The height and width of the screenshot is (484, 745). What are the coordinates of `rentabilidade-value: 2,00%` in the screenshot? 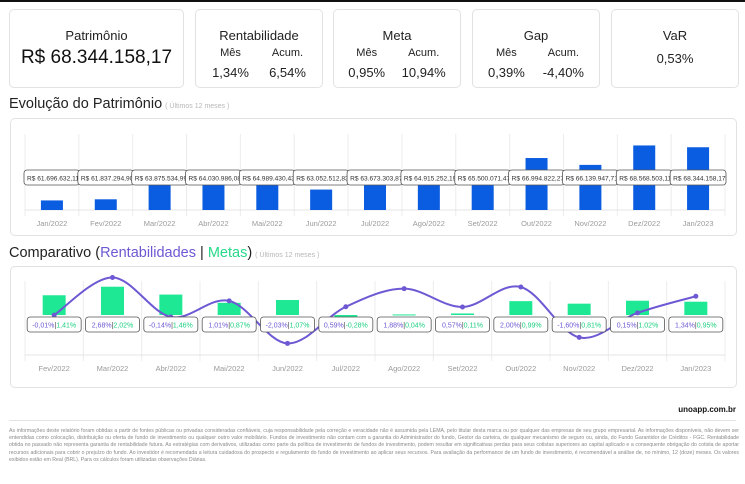 It's located at (510, 326).